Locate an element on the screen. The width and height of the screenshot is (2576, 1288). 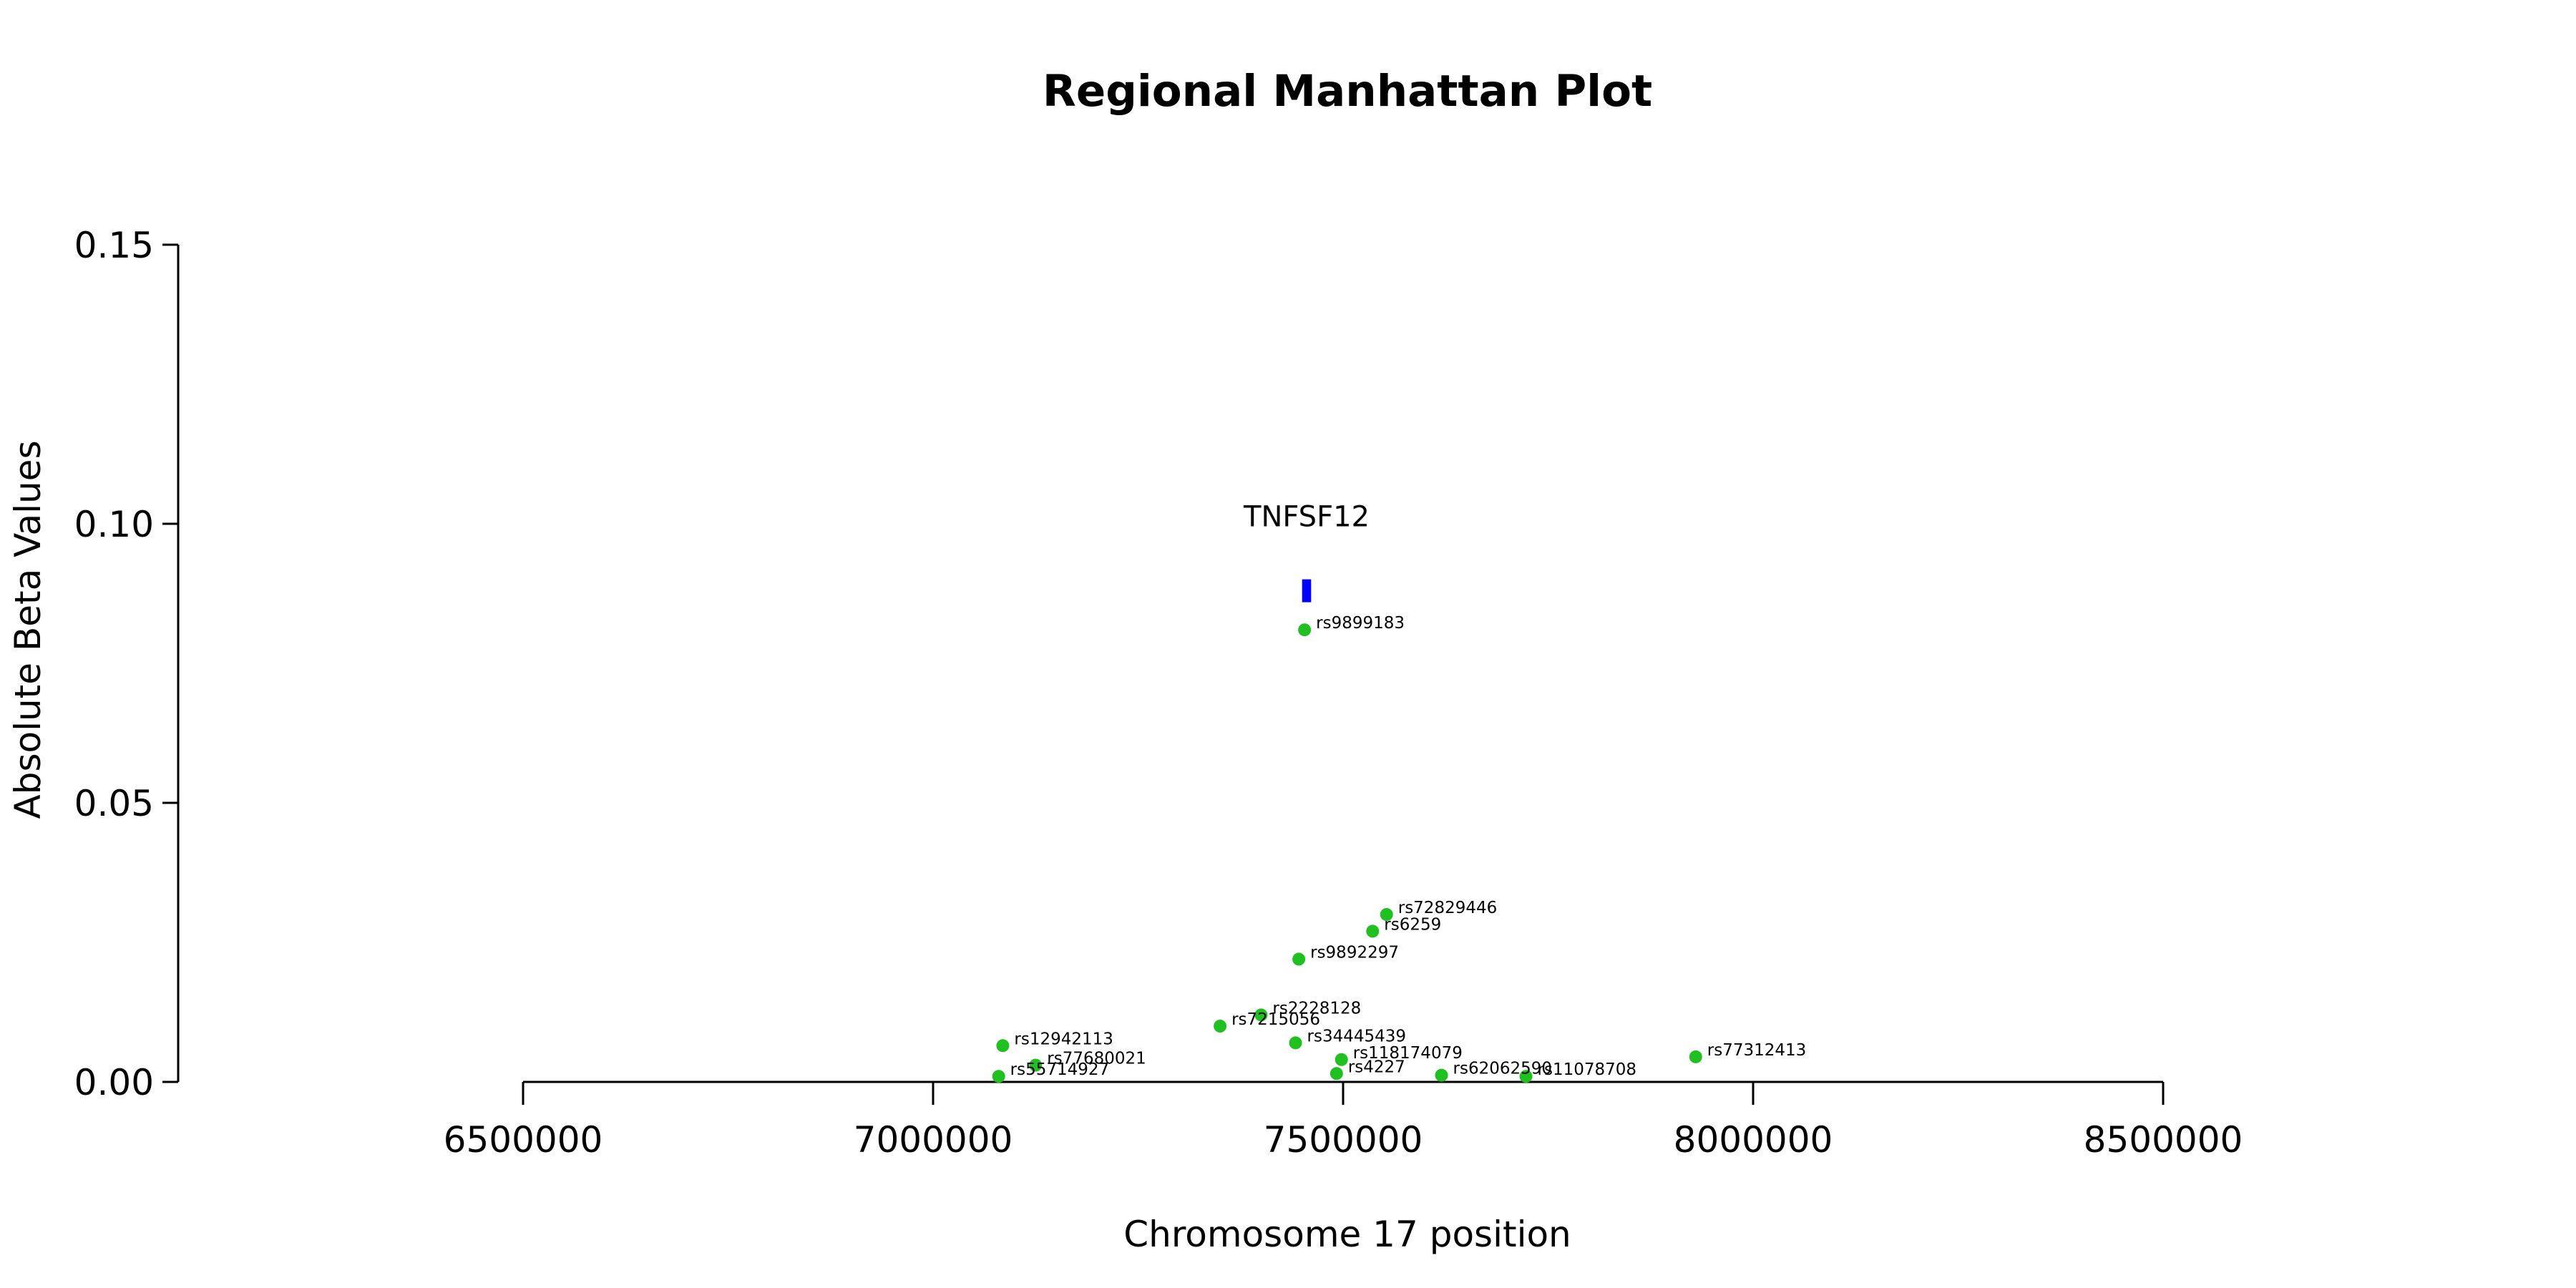
x-tick-label: 6500000 is located at coordinates (523, 1140).